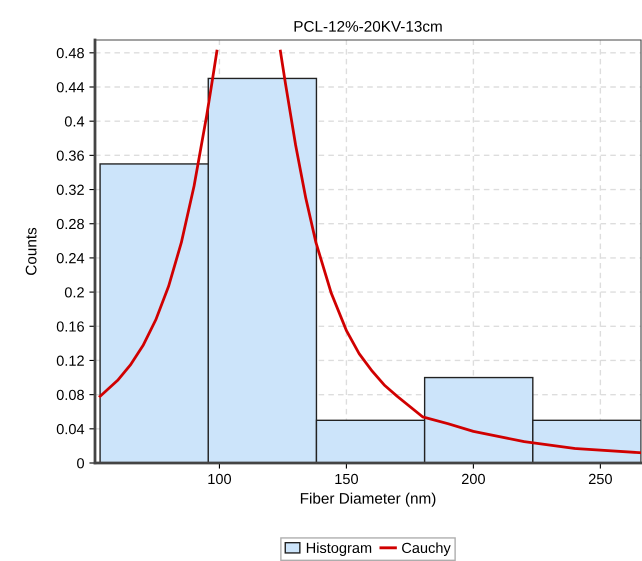 The image size is (642, 561). Describe the element at coordinates (70, 429) in the screenshot. I see `y-tick-label: 0.04` at that location.